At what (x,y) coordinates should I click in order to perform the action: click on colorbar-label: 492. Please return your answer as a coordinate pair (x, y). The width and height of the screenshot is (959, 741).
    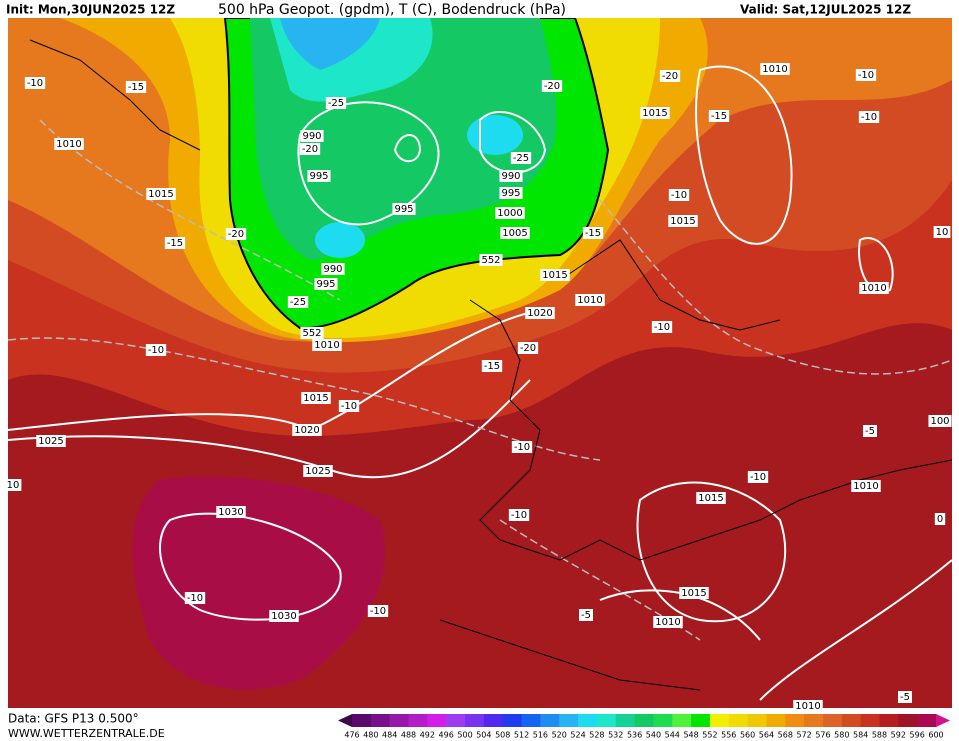
    Looking at the image, I should click on (427, 735).